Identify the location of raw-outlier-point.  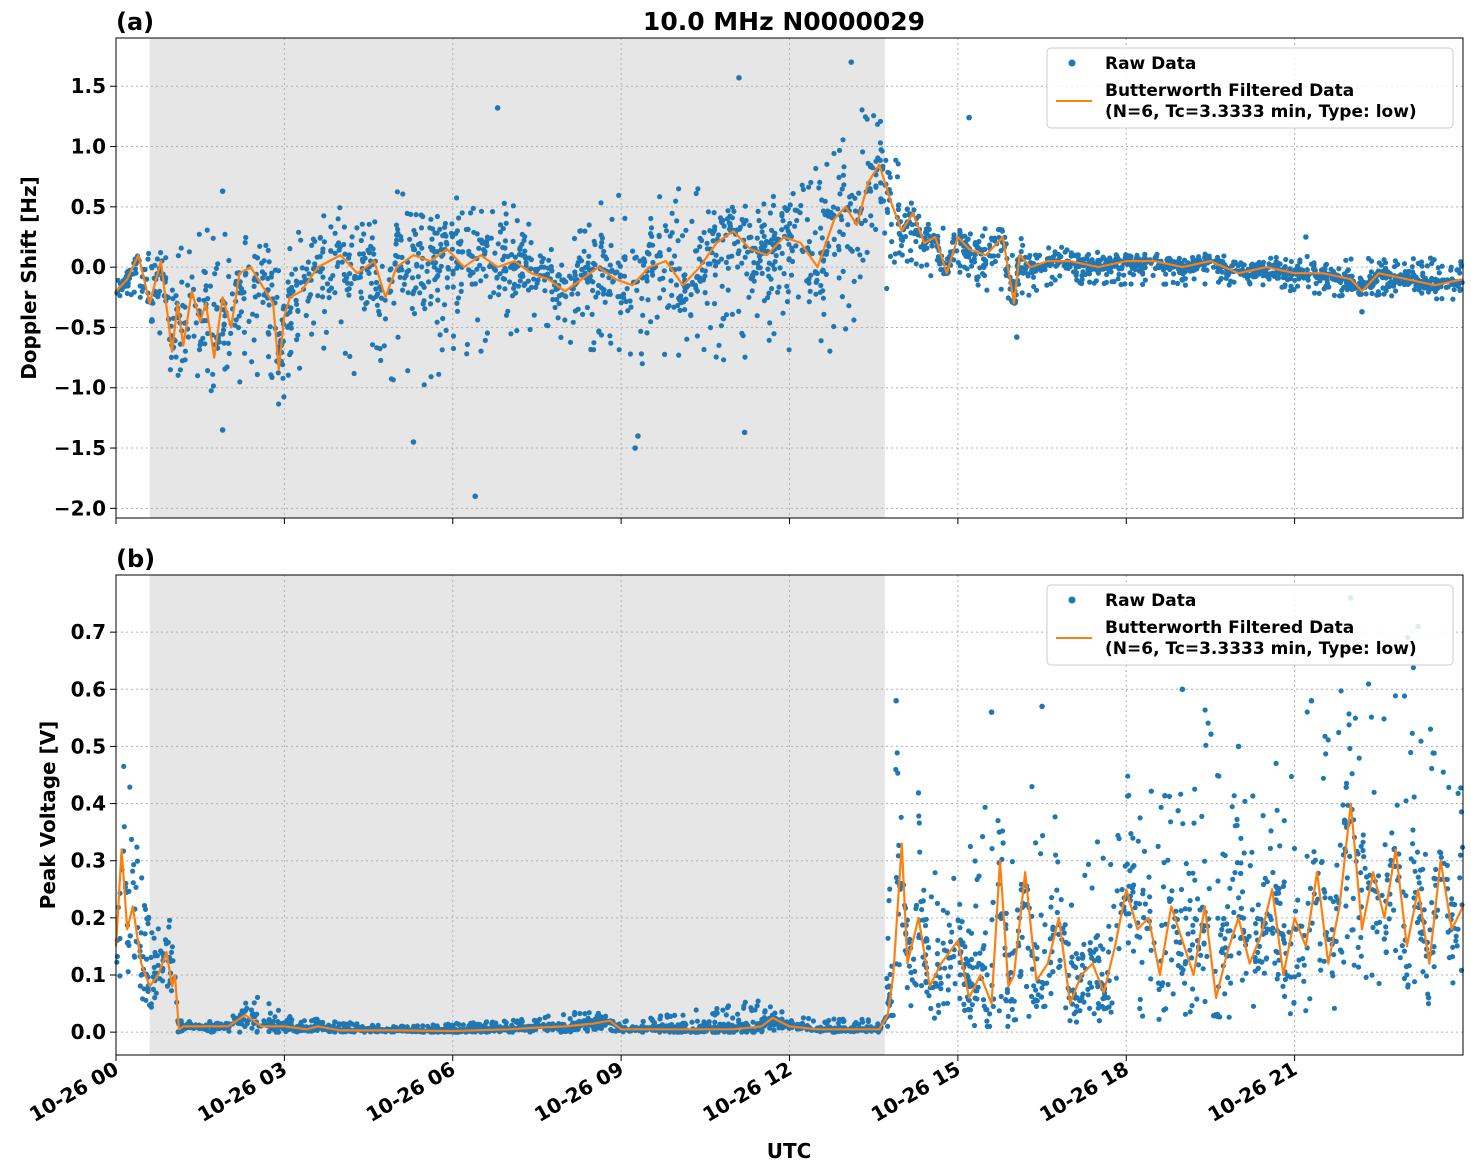
(1017, 337).